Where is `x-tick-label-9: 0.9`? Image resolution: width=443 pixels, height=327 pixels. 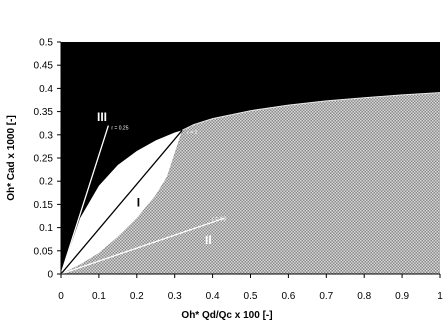 x-tick-label-9: 0.9 is located at coordinates (402, 296).